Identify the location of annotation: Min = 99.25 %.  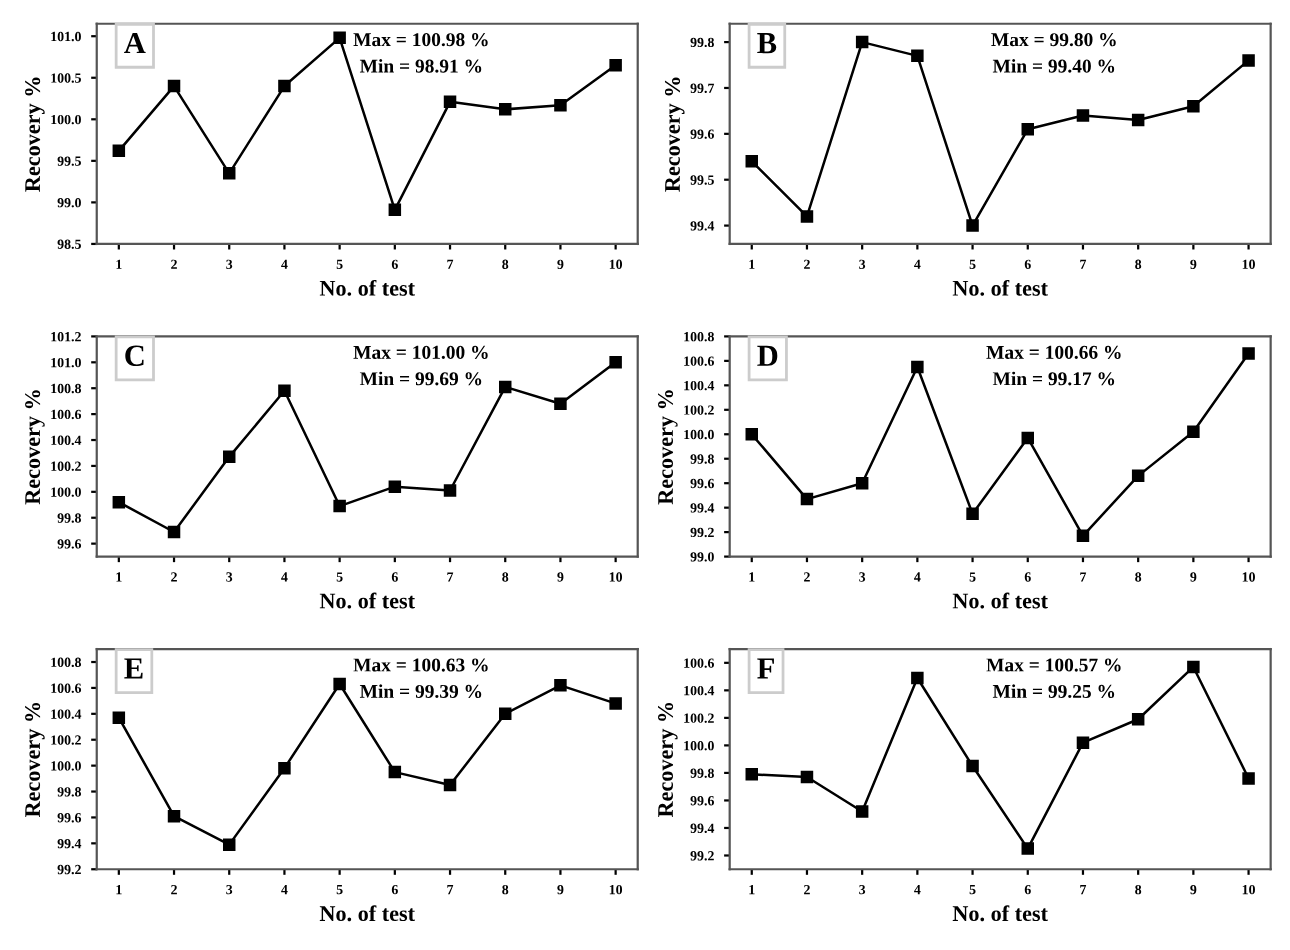
(1053, 691).